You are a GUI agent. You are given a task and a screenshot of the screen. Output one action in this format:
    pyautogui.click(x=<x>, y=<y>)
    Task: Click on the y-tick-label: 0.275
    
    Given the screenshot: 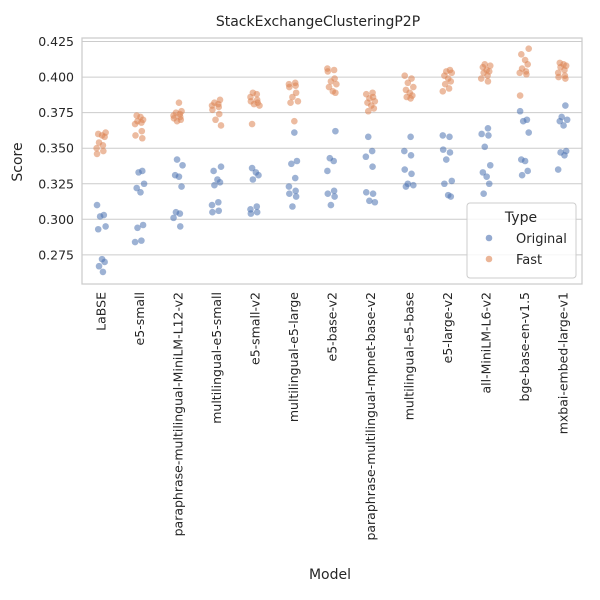 What is the action you would take?
    pyautogui.click(x=56, y=254)
    